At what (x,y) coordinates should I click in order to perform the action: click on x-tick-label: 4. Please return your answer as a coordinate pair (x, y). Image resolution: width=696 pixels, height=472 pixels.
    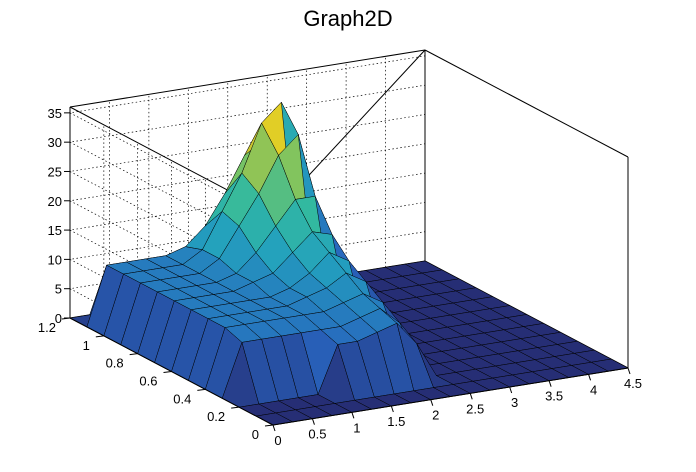
    Looking at the image, I should click on (593, 389).